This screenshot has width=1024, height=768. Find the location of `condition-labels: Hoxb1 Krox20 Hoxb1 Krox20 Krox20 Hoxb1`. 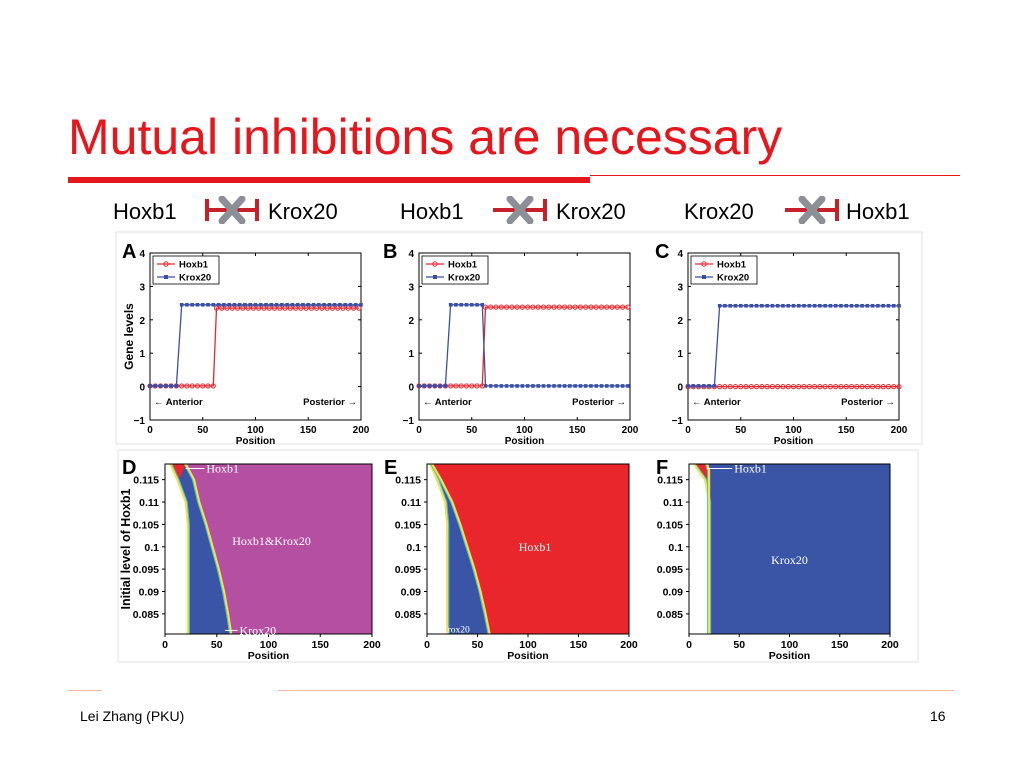

condition-labels: Hoxb1 Krox20 Hoxb1 Krox20 Krox20 Hoxb1 is located at coordinates (512, 210).